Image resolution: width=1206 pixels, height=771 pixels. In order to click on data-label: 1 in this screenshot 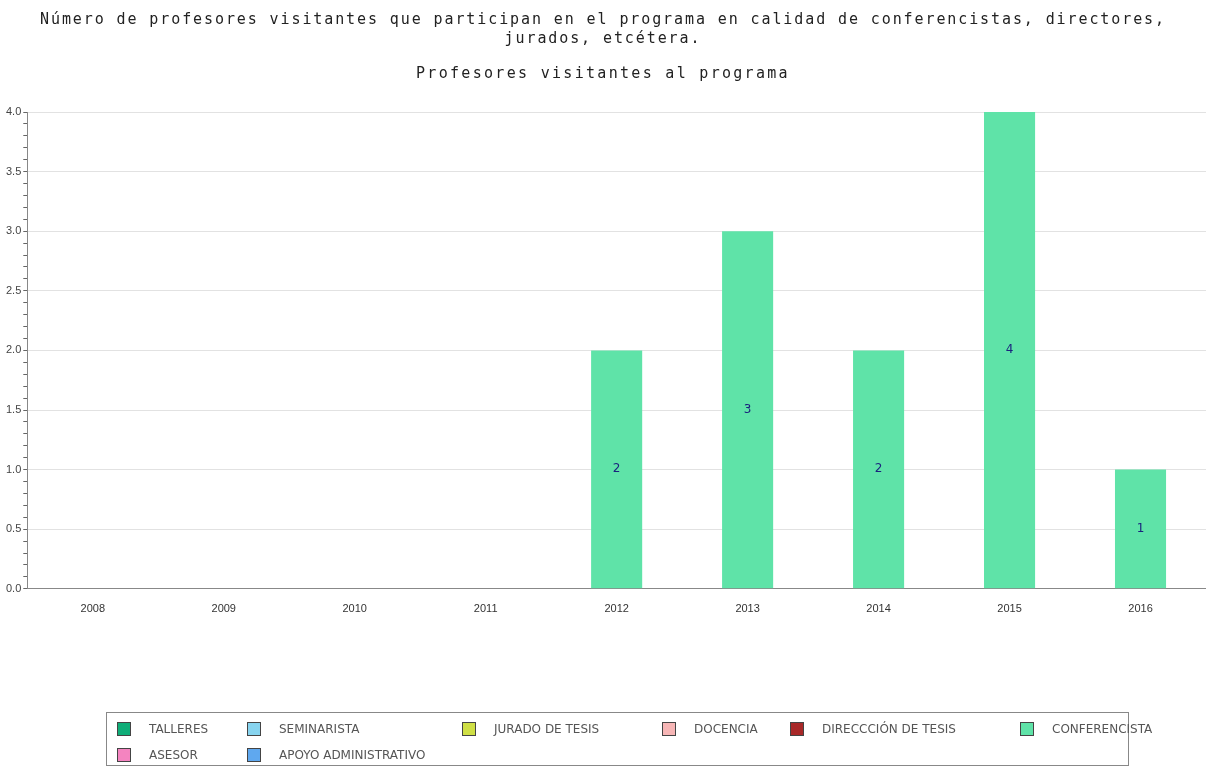, I will do `click(1140, 528)`.